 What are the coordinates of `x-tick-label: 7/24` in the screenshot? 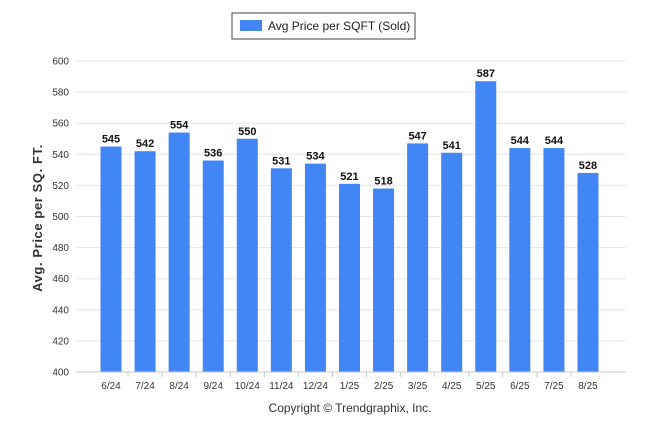 It's located at (145, 386).